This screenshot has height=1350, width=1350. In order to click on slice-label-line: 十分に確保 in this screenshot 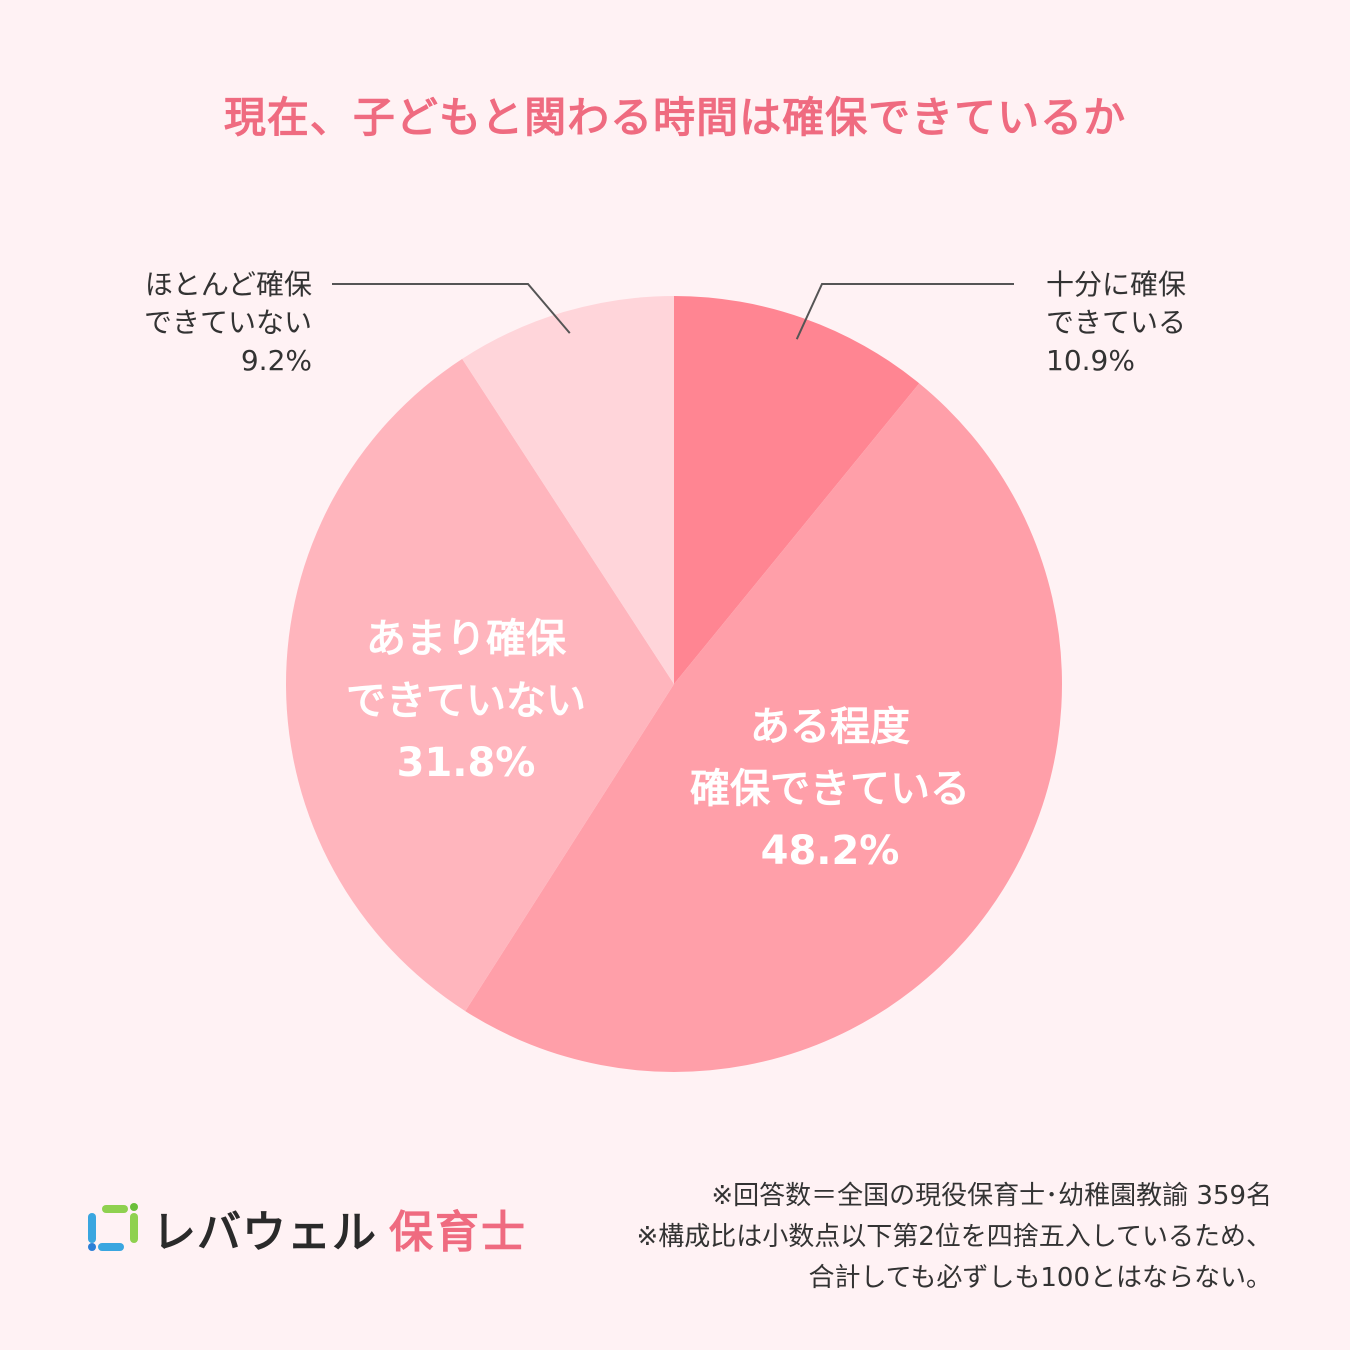, I will do `click(1116, 284)`.